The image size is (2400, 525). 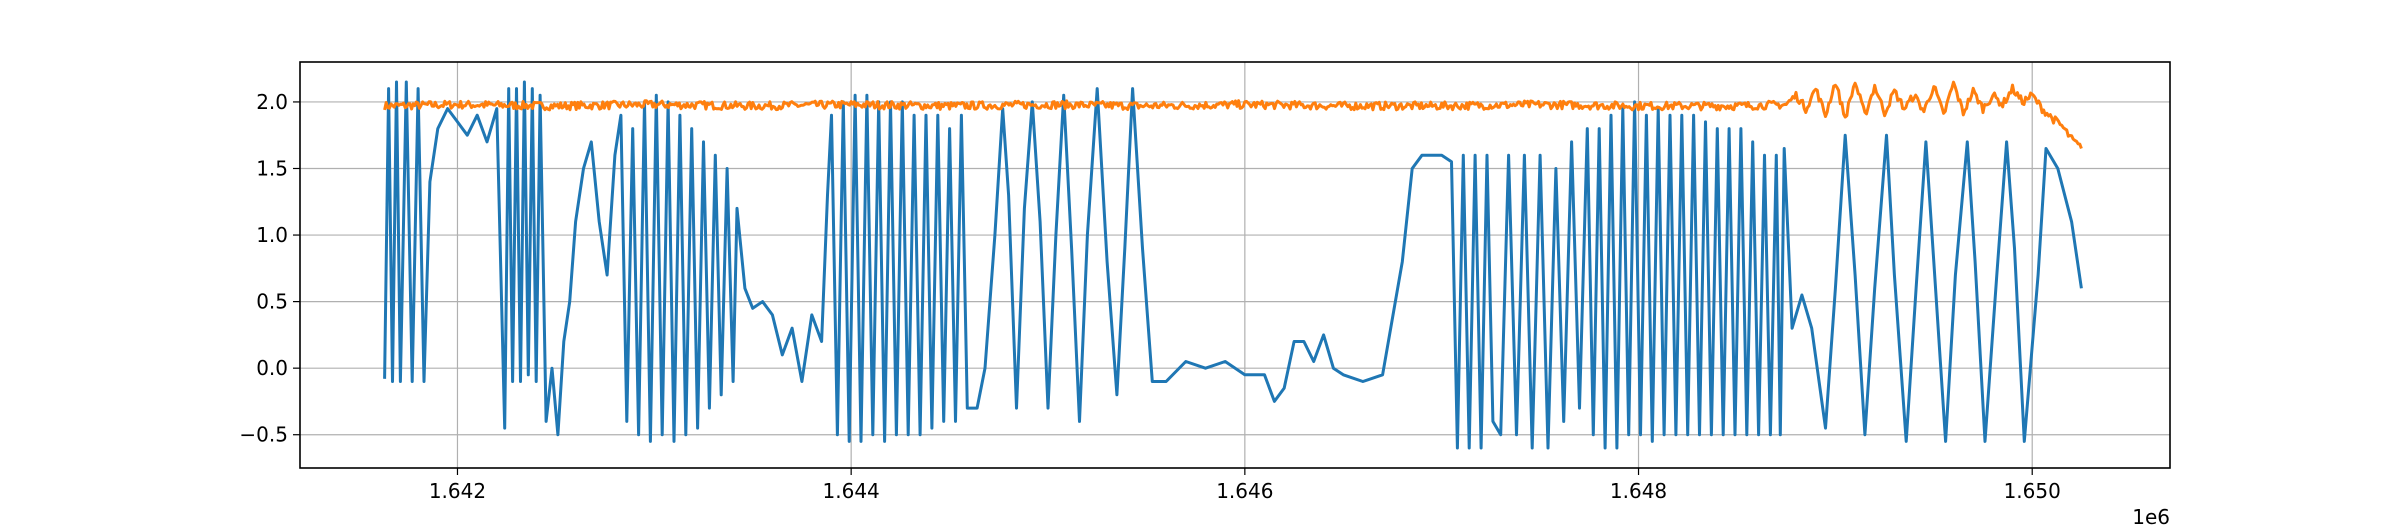 What do you see at coordinates (272, 102) in the screenshot?
I see `y-tick-label: 2.0` at bounding box center [272, 102].